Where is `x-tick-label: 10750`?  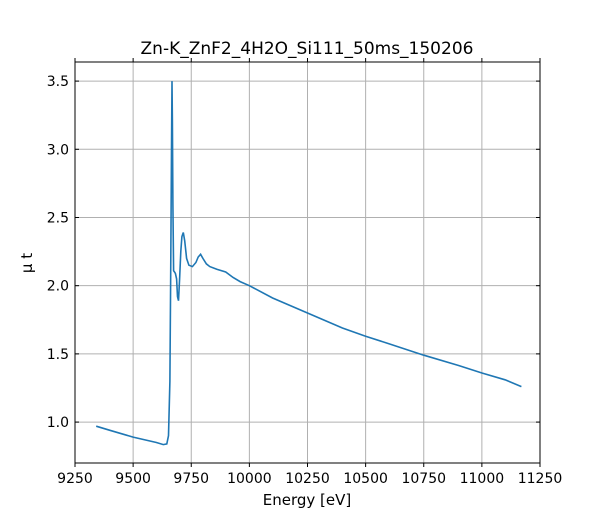
x-tick-label: 10750 is located at coordinates (423, 479).